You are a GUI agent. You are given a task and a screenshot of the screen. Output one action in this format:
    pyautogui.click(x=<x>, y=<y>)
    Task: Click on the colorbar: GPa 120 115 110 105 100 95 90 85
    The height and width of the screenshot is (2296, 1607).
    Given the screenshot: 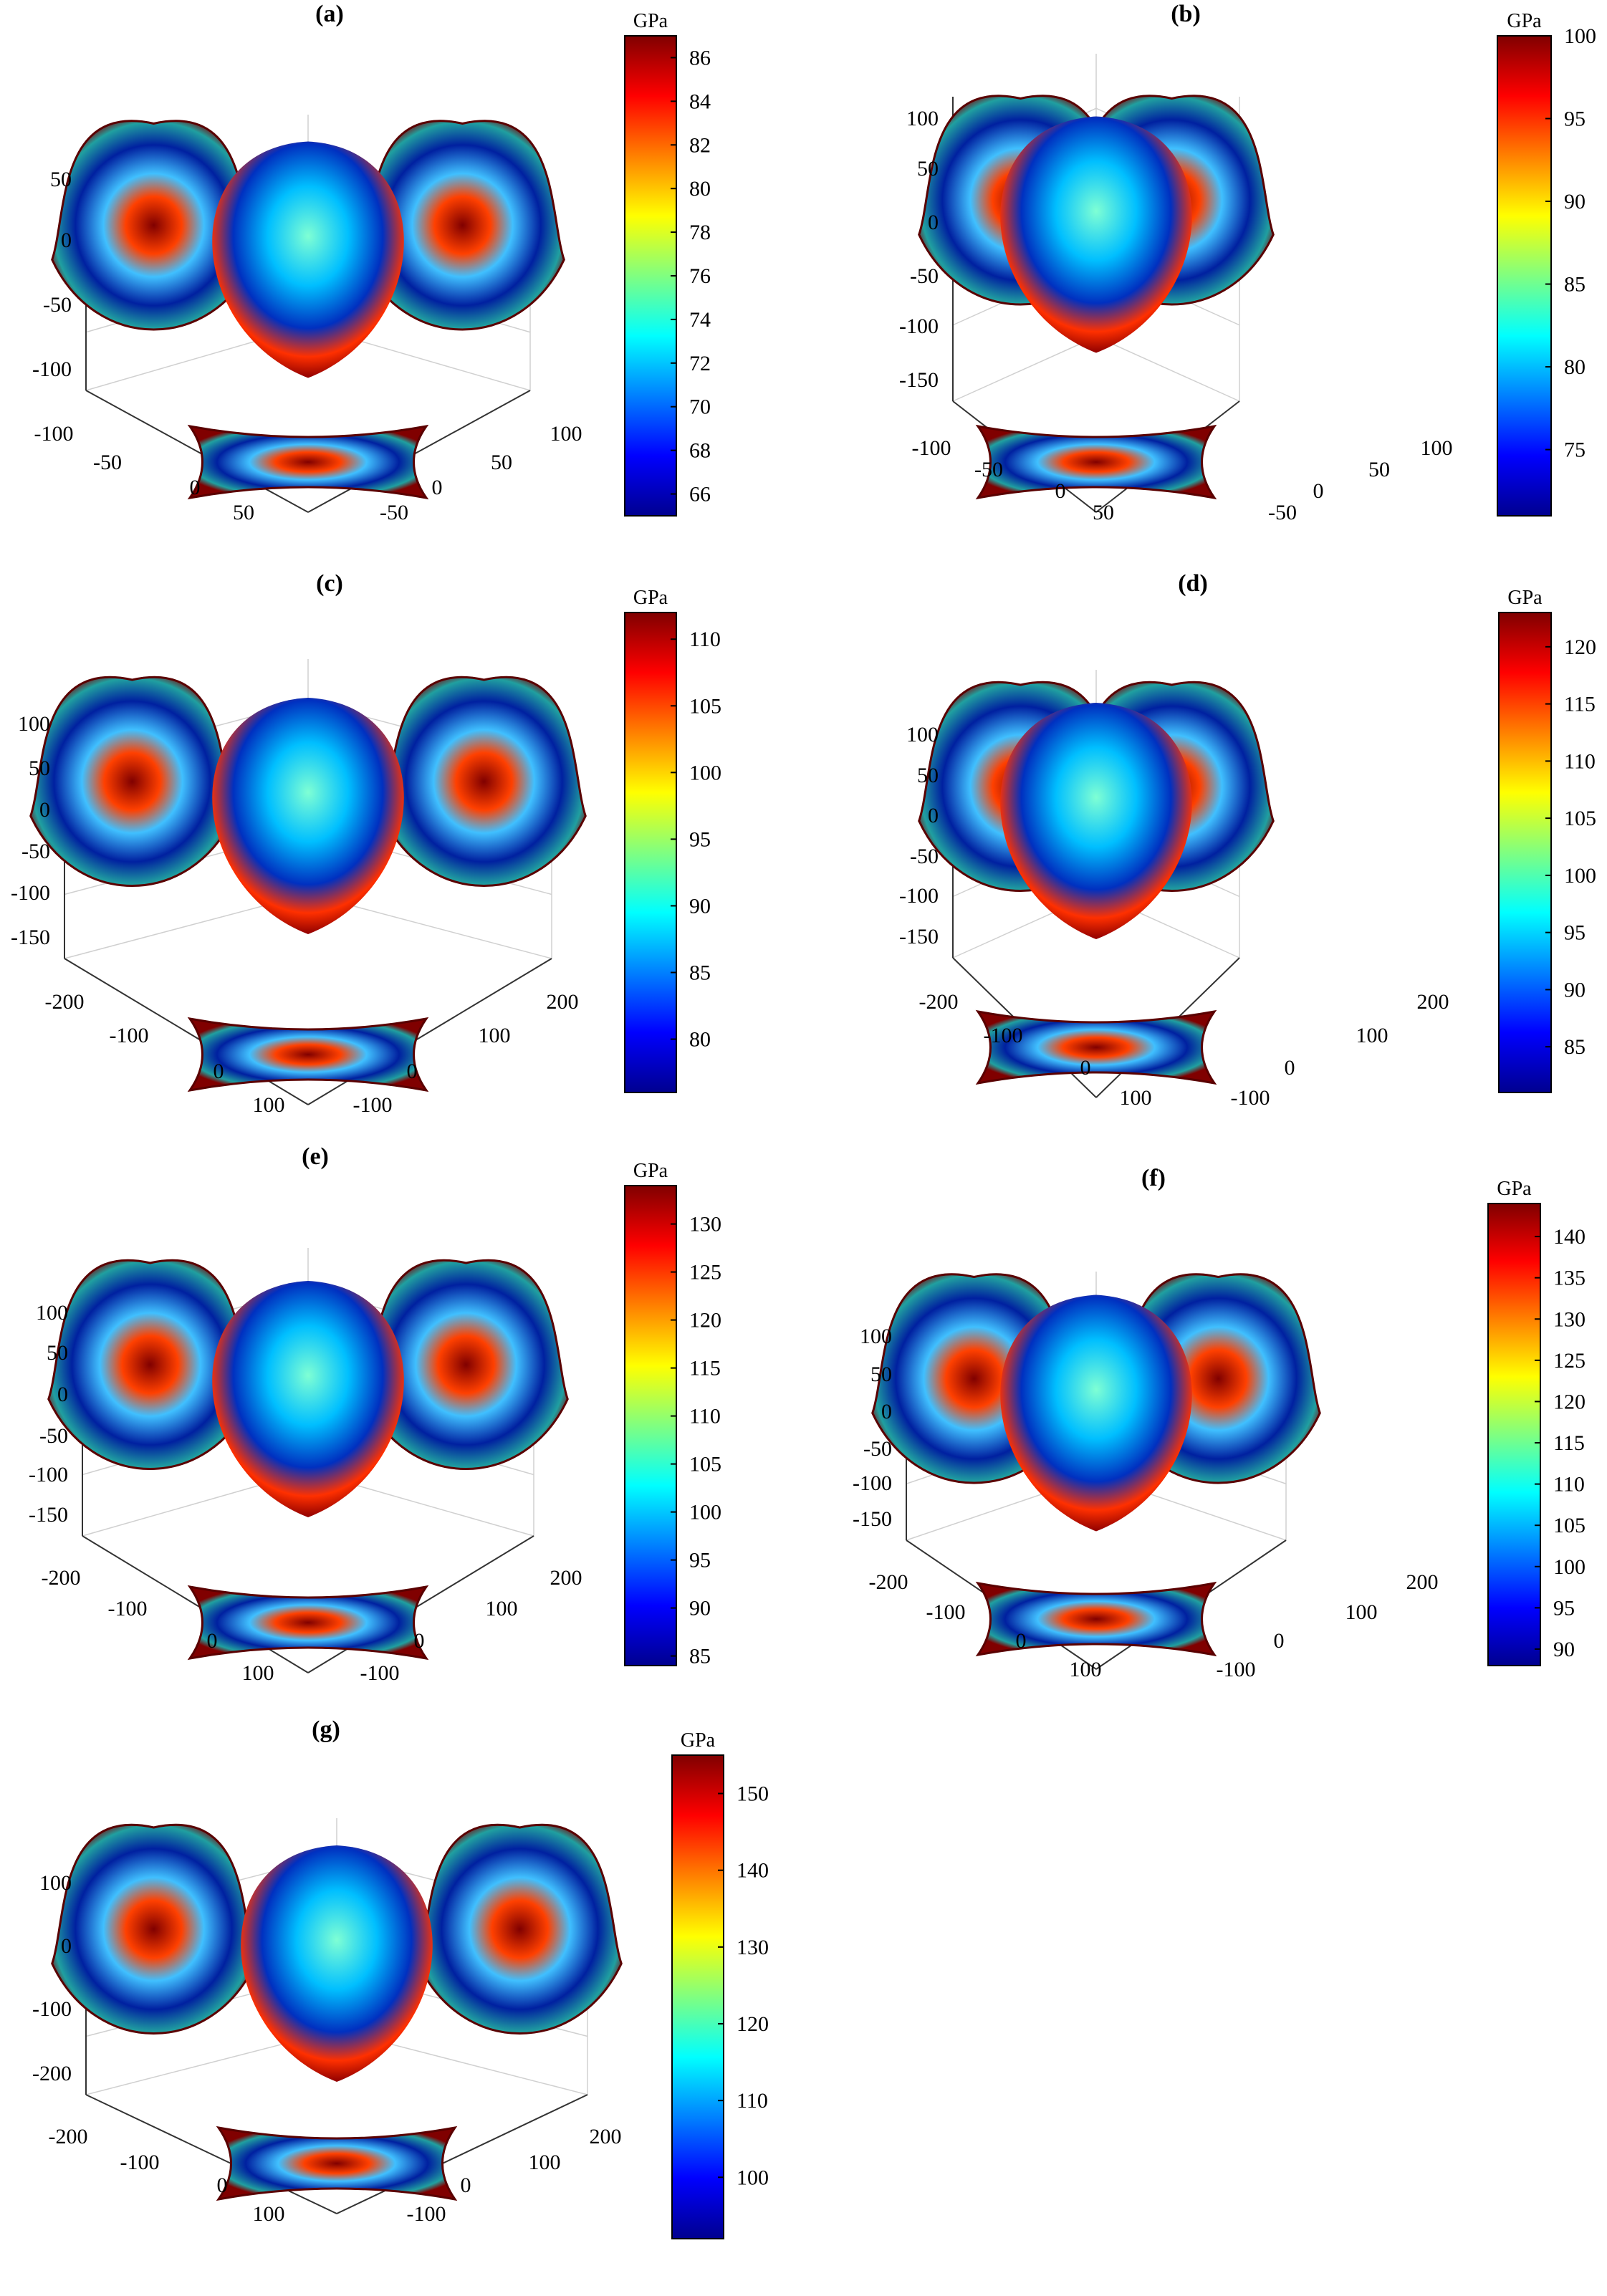 What is the action you would take?
    pyautogui.click(x=1547, y=840)
    